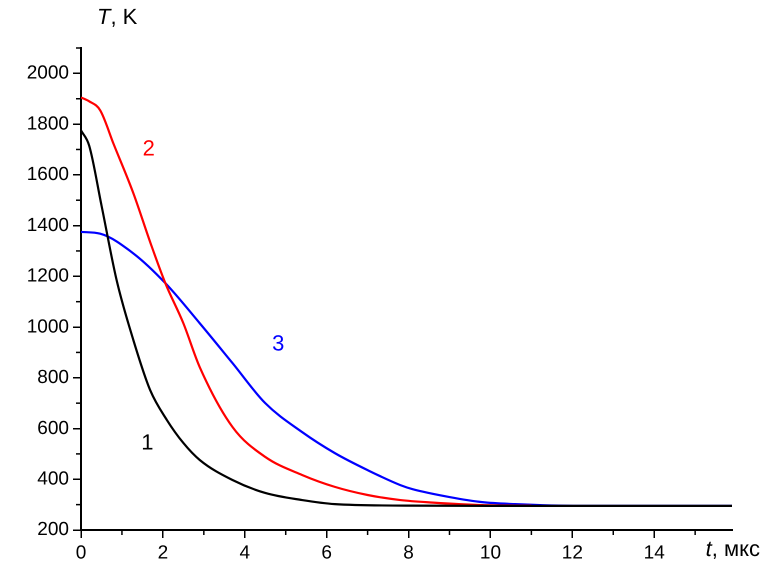  What do you see at coordinates (326, 553) in the screenshot?
I see `x-tick-label: 6` at bounding box center [326, 553].